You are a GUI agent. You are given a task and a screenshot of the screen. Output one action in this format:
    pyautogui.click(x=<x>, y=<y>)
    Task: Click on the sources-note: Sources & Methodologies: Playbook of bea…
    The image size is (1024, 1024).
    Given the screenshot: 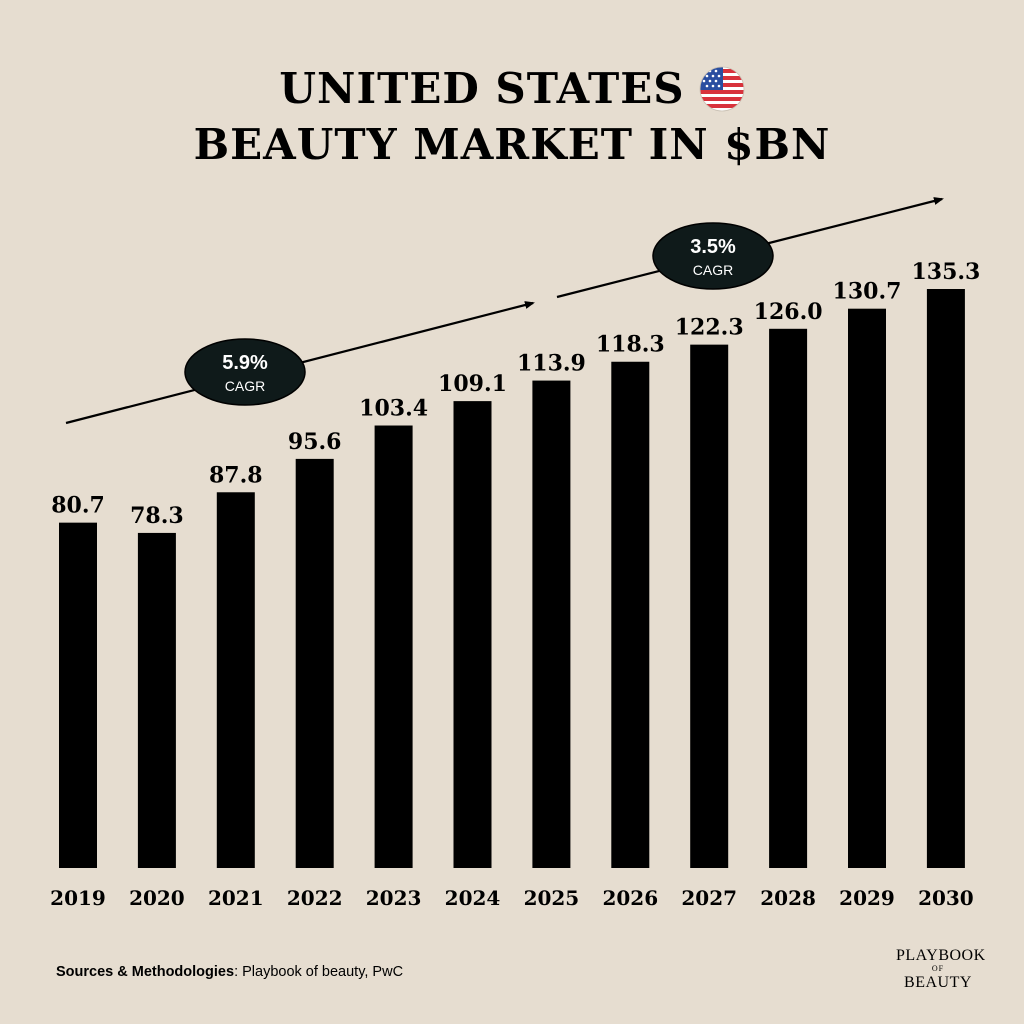 What is the action you would take?
    pyautogui.click(x=229, y=972)
    